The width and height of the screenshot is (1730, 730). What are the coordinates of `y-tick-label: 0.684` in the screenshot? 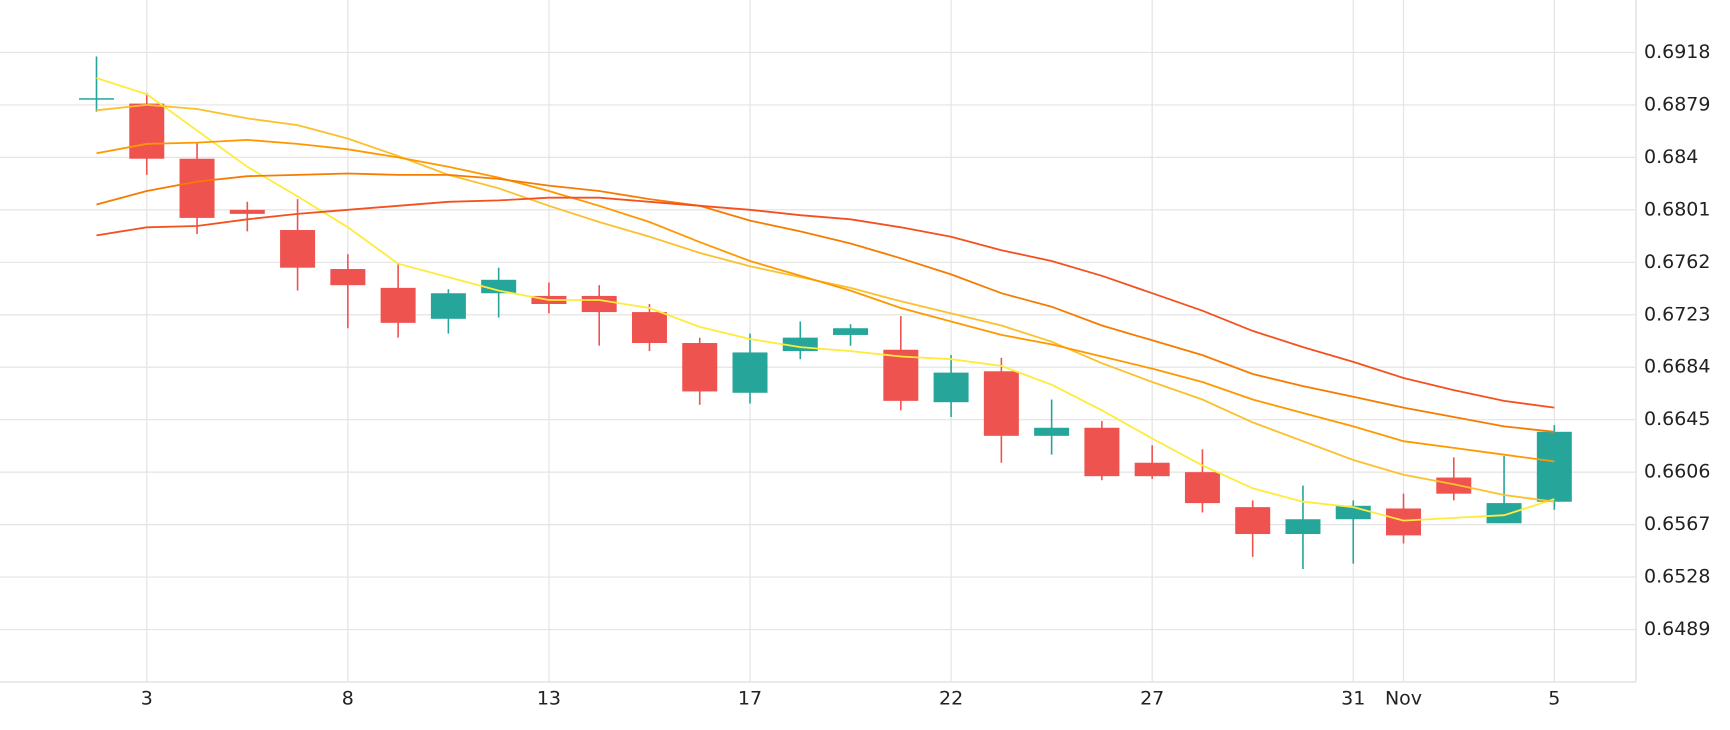 It's located at (1671, 157).